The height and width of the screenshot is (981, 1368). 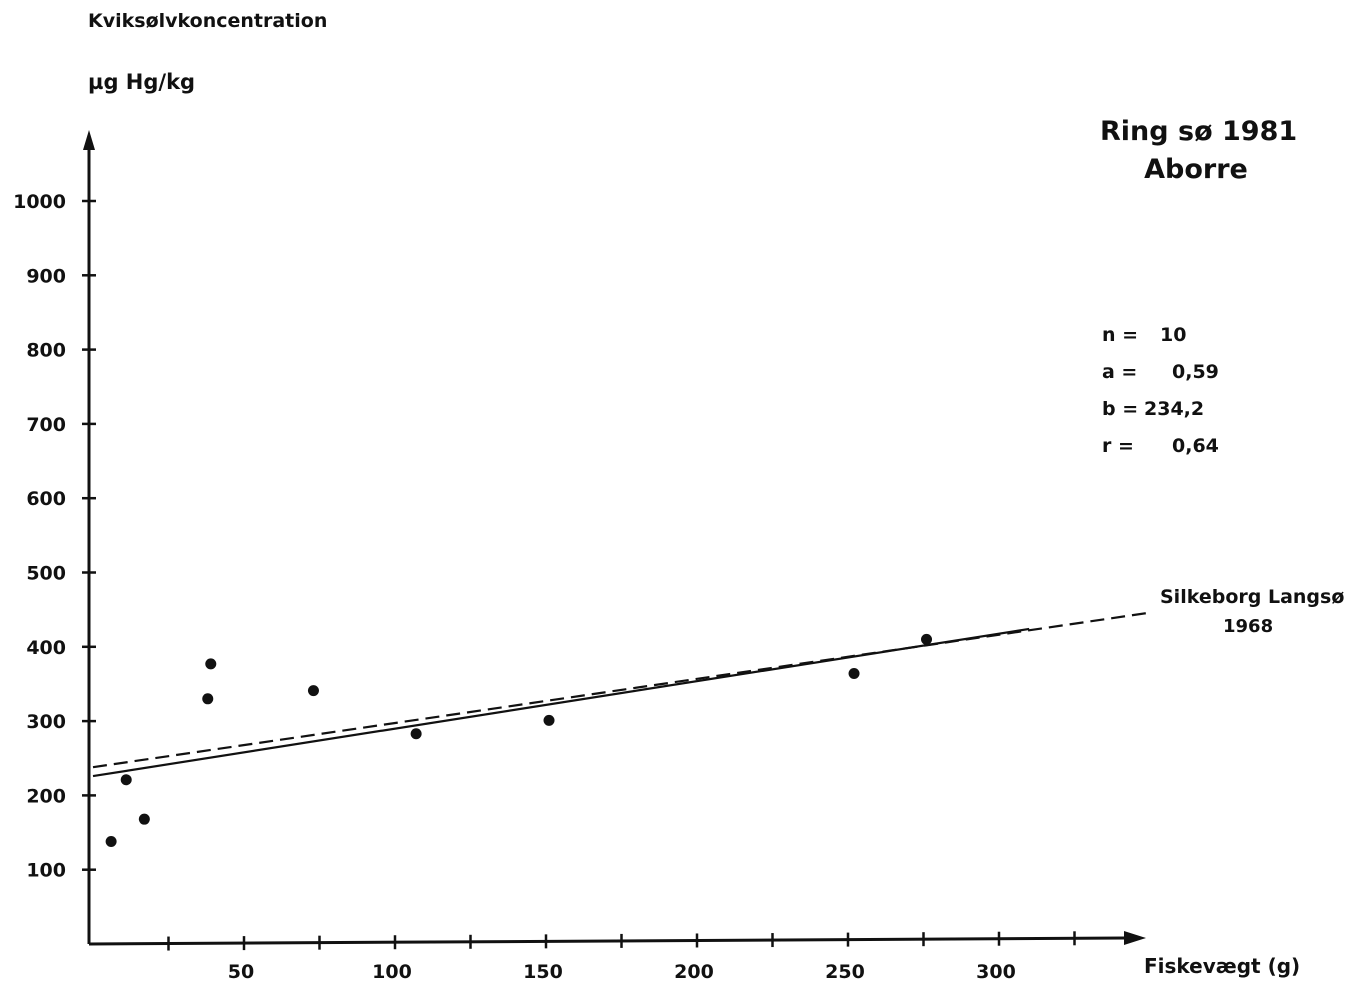 What do you see at coordinates (543, 971) in the screenshot?
I see `x-tick-label: 150` at bounding box center [543, 971].